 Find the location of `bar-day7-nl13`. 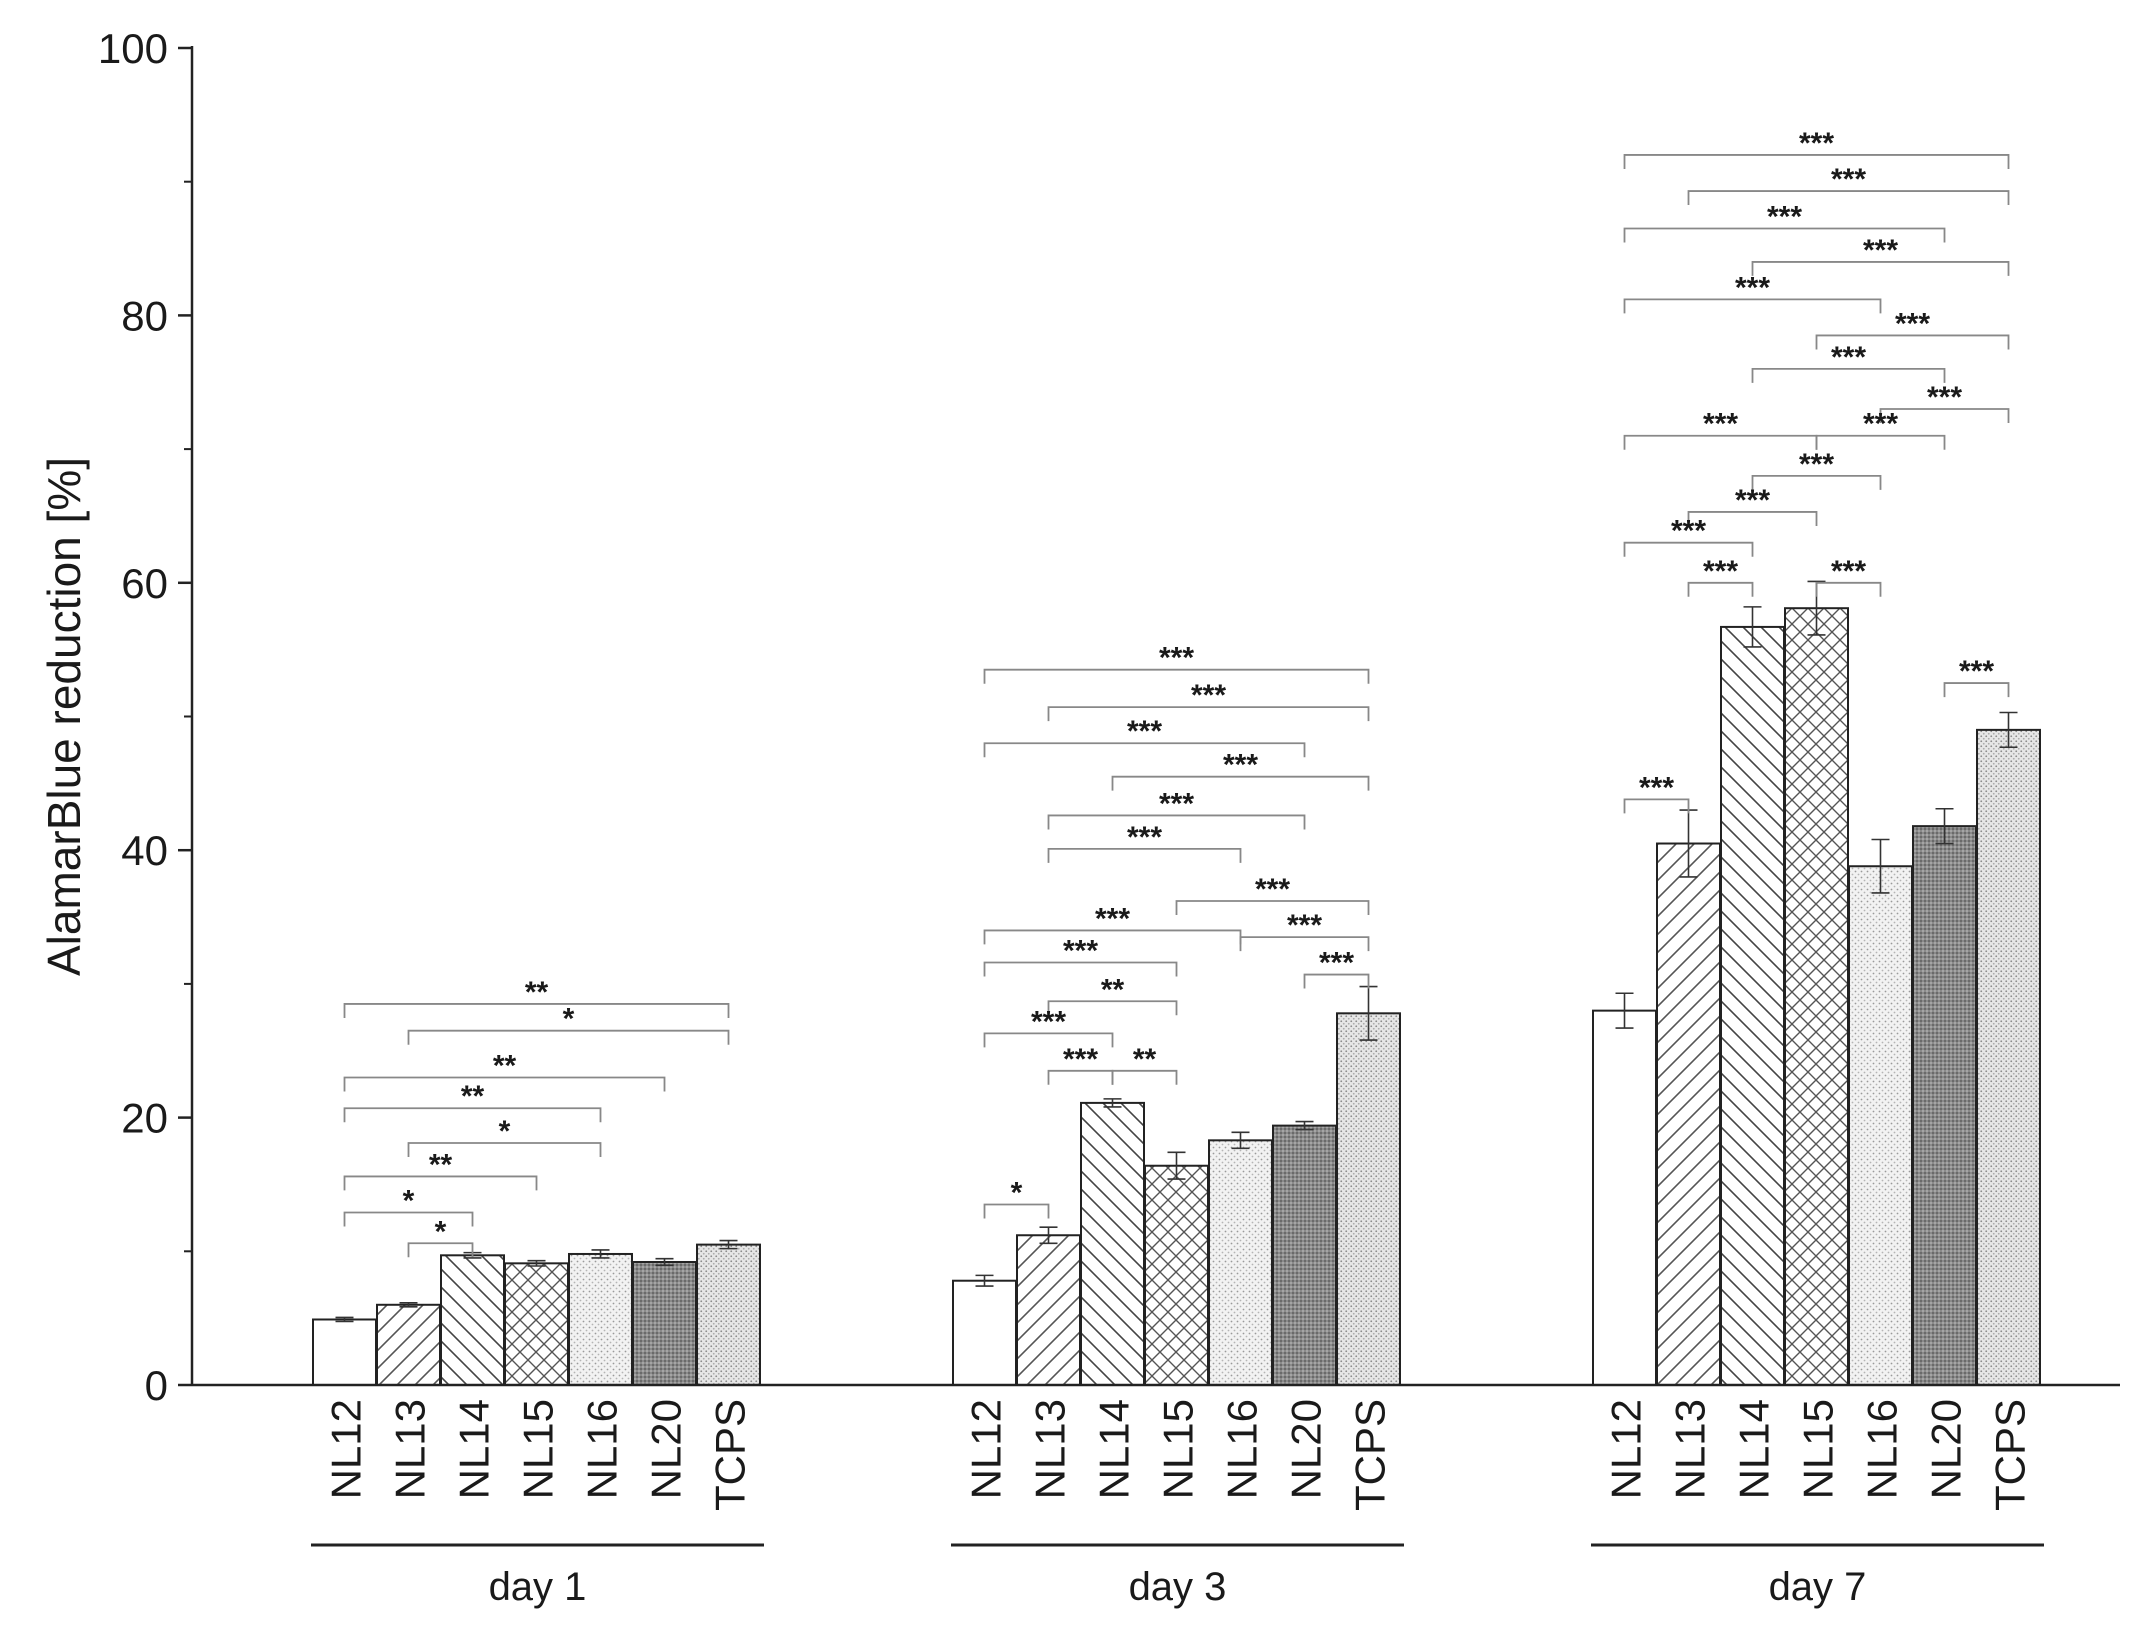

bar-day7-nl13 is located at coordinates (1688, 1114).